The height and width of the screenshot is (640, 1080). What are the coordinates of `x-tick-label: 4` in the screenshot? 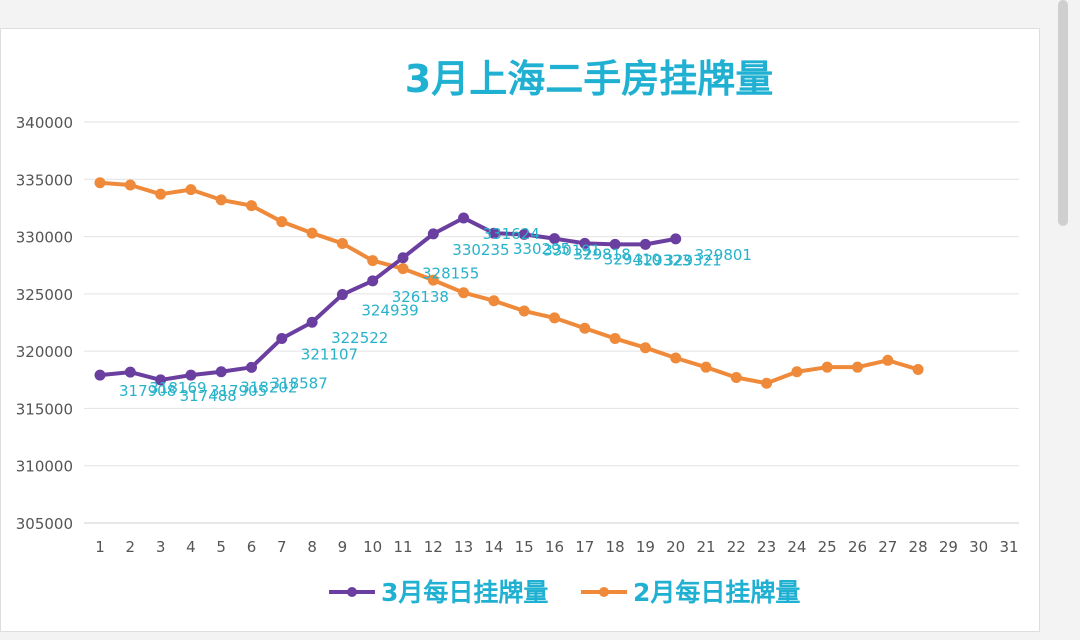 It's located at (191, 547).